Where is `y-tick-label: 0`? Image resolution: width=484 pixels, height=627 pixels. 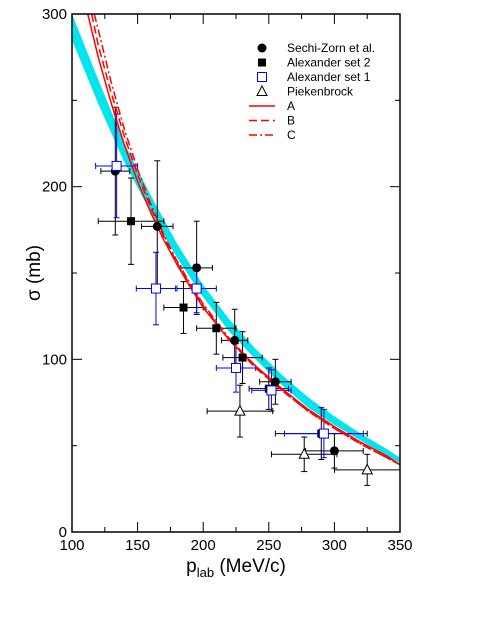
y-tick-label: 0 is located at coordinates (63, 532).